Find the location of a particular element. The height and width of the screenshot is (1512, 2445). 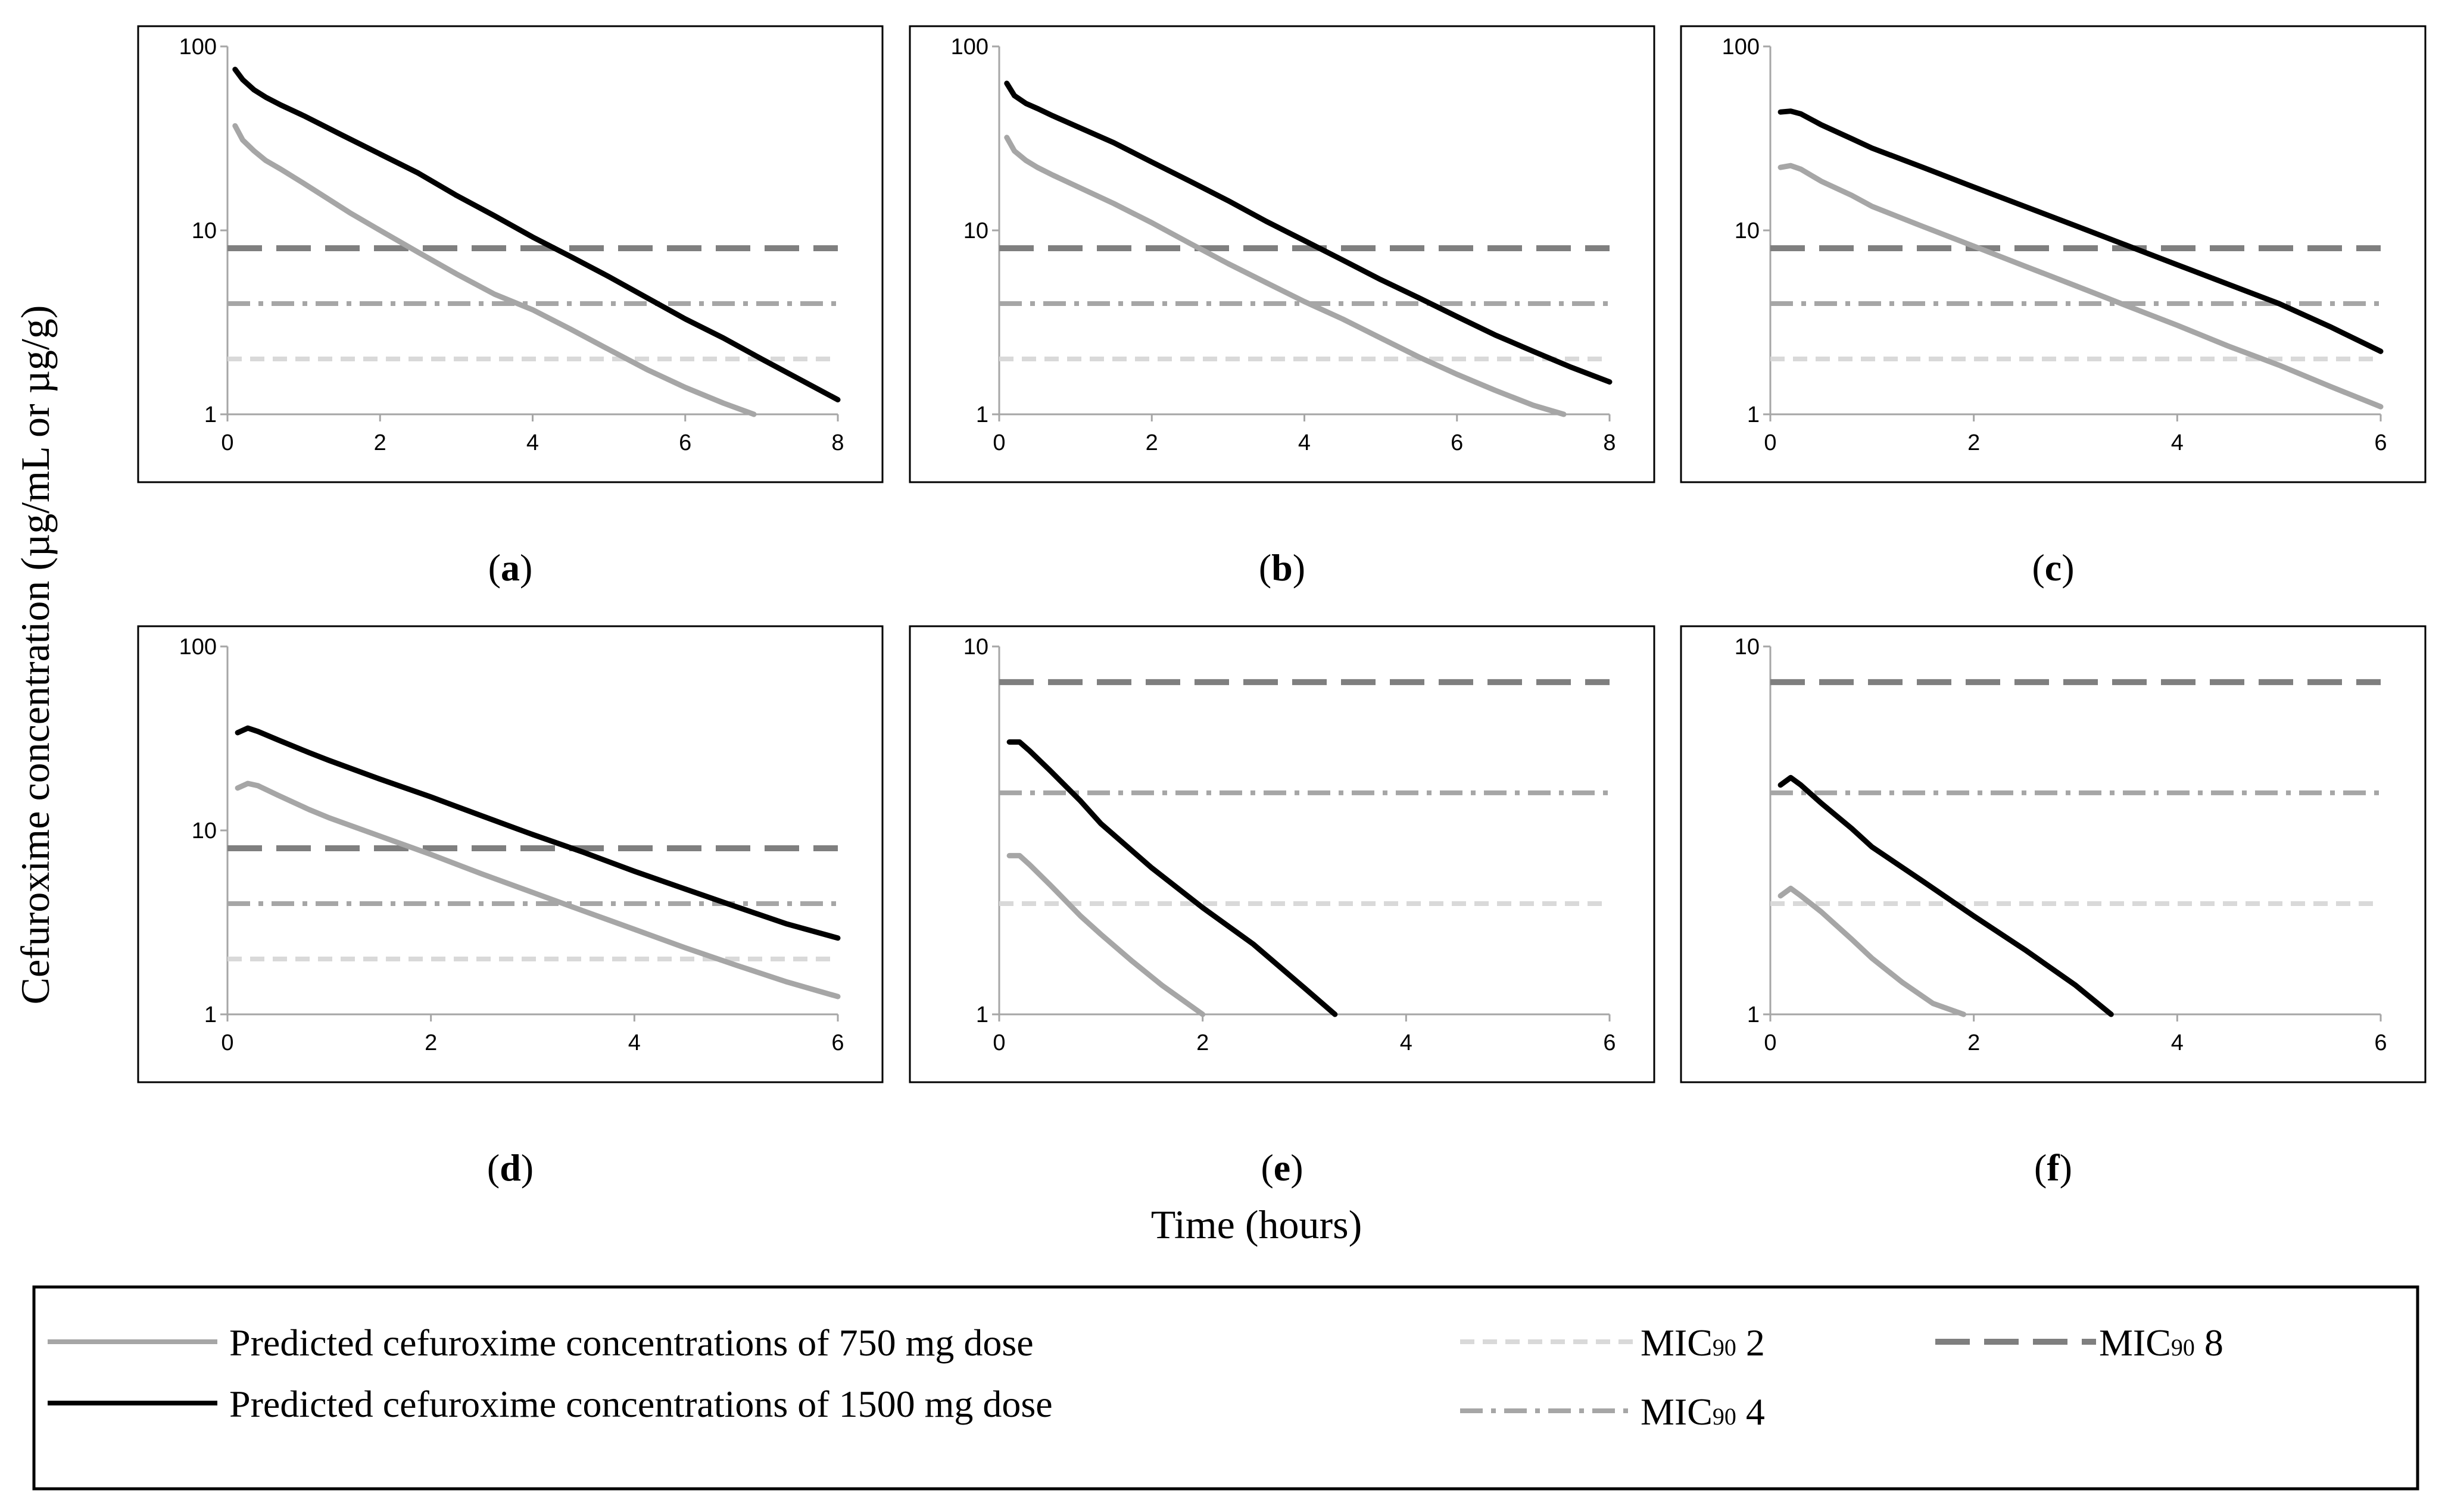

panel-caption: (b) is located at coordinates (1282, 567).